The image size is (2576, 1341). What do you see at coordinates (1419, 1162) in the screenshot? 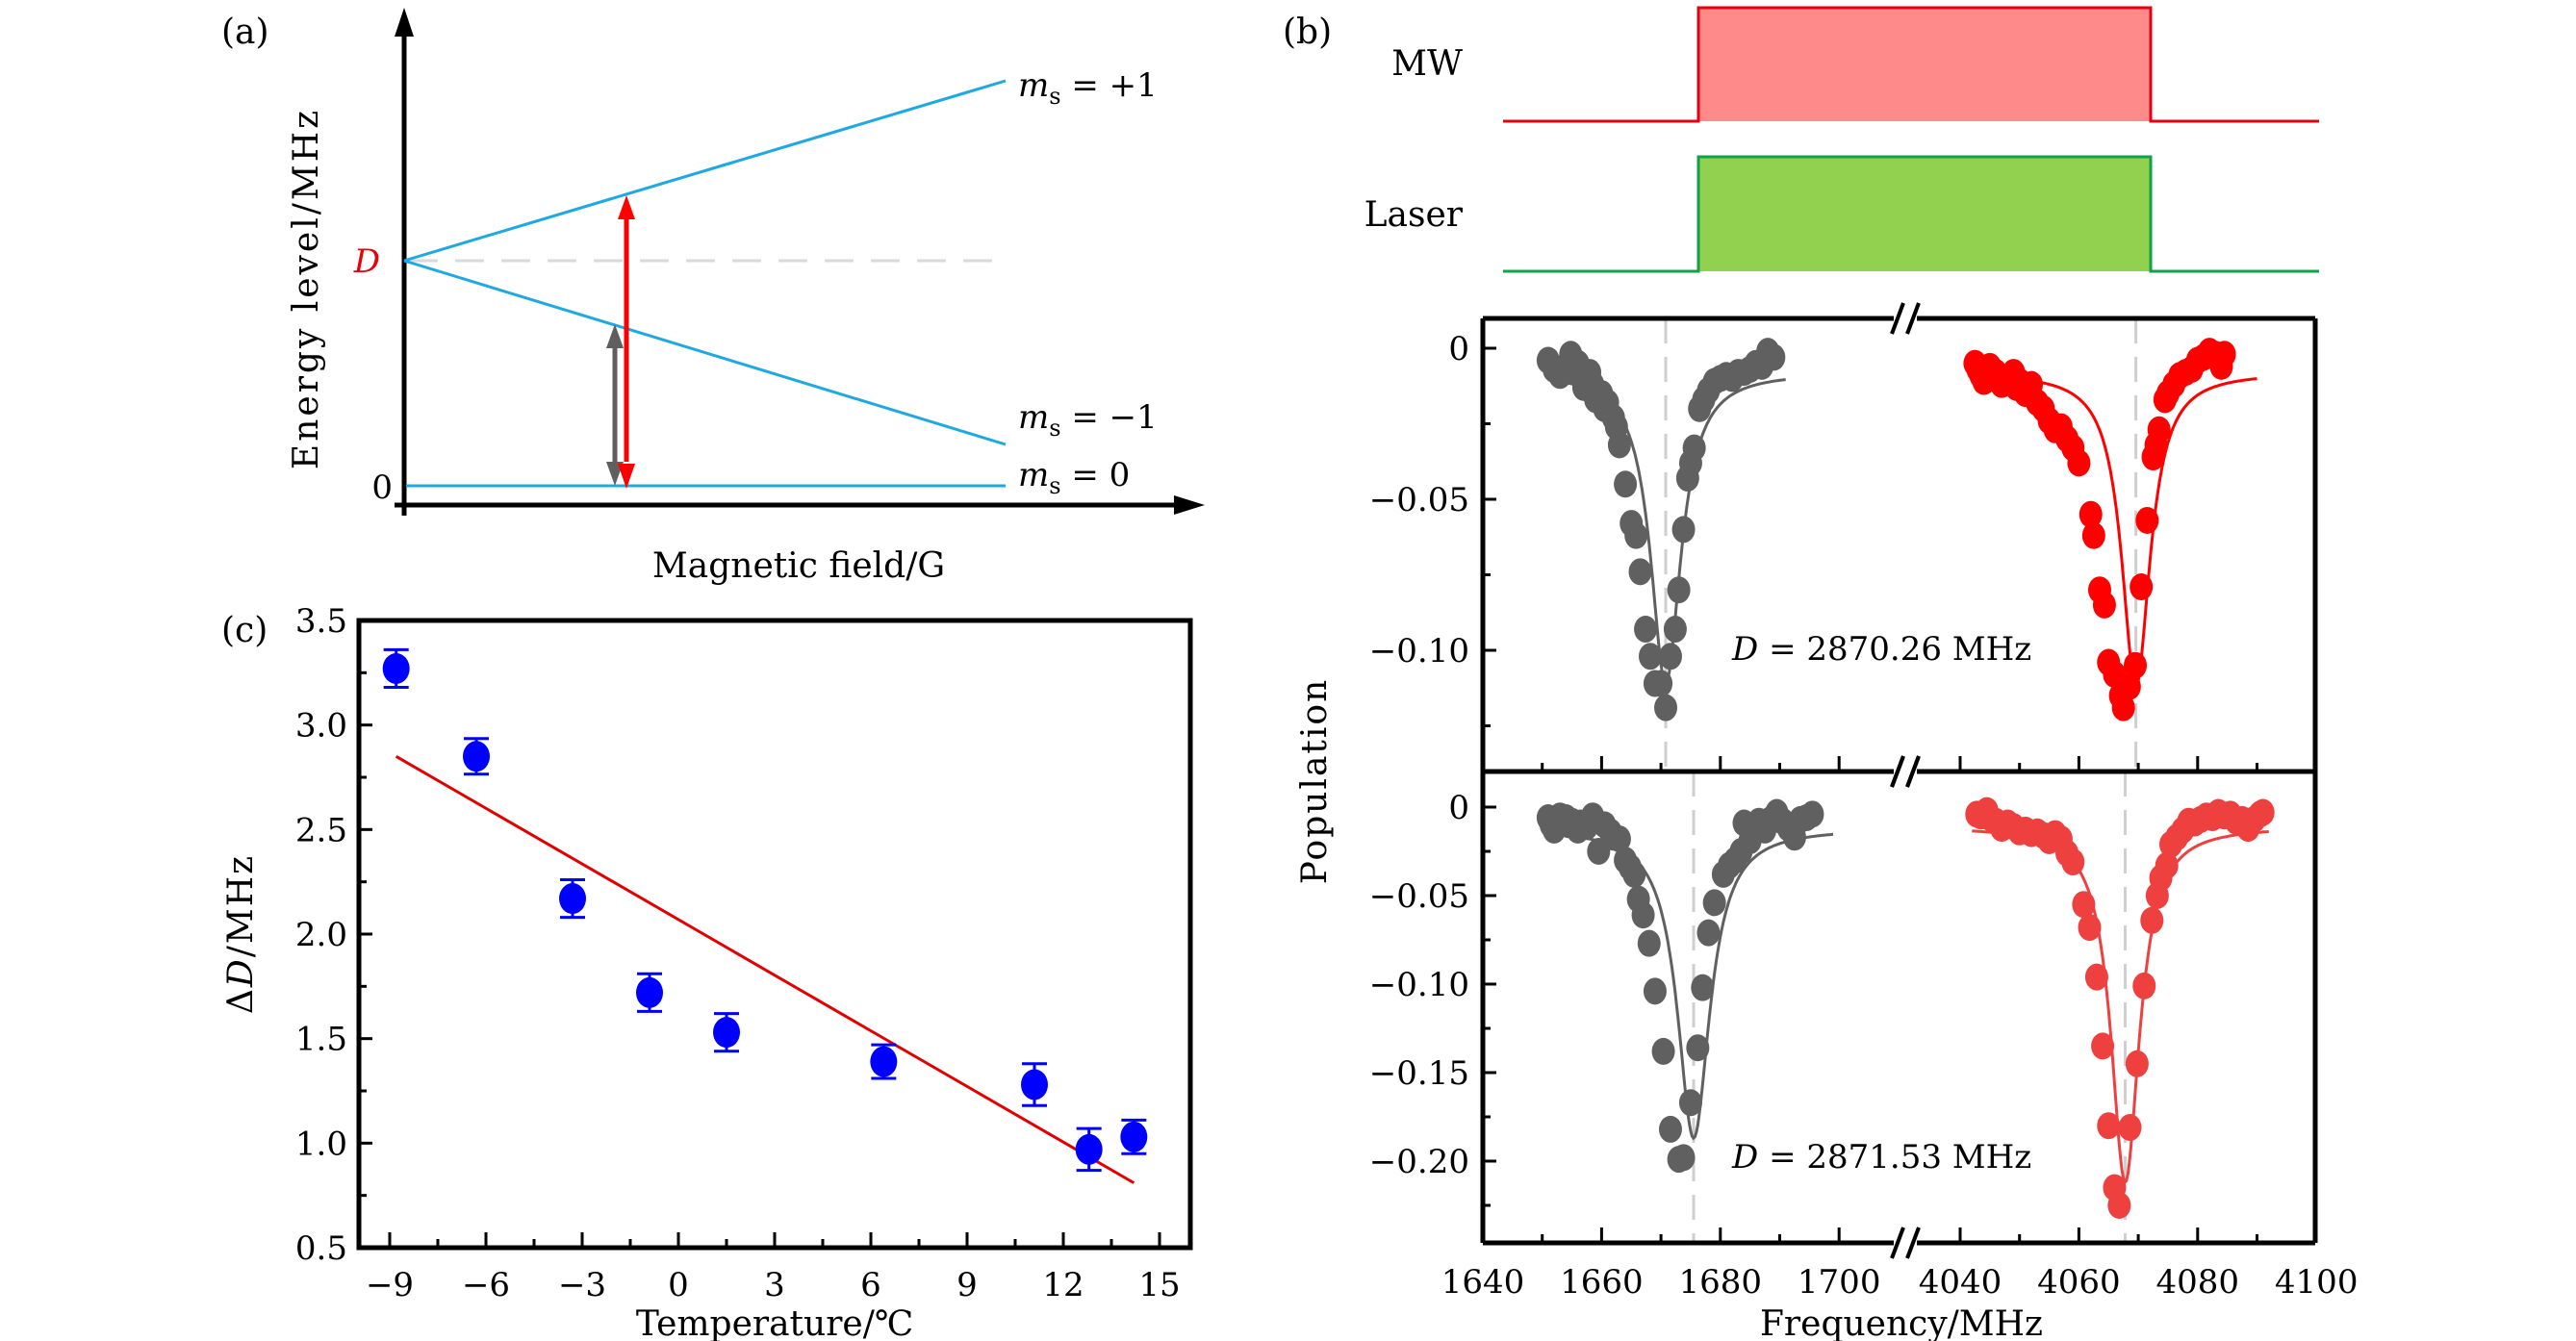
I see `y-tick-label: −0.20` at bounding box center [1419, 1162].